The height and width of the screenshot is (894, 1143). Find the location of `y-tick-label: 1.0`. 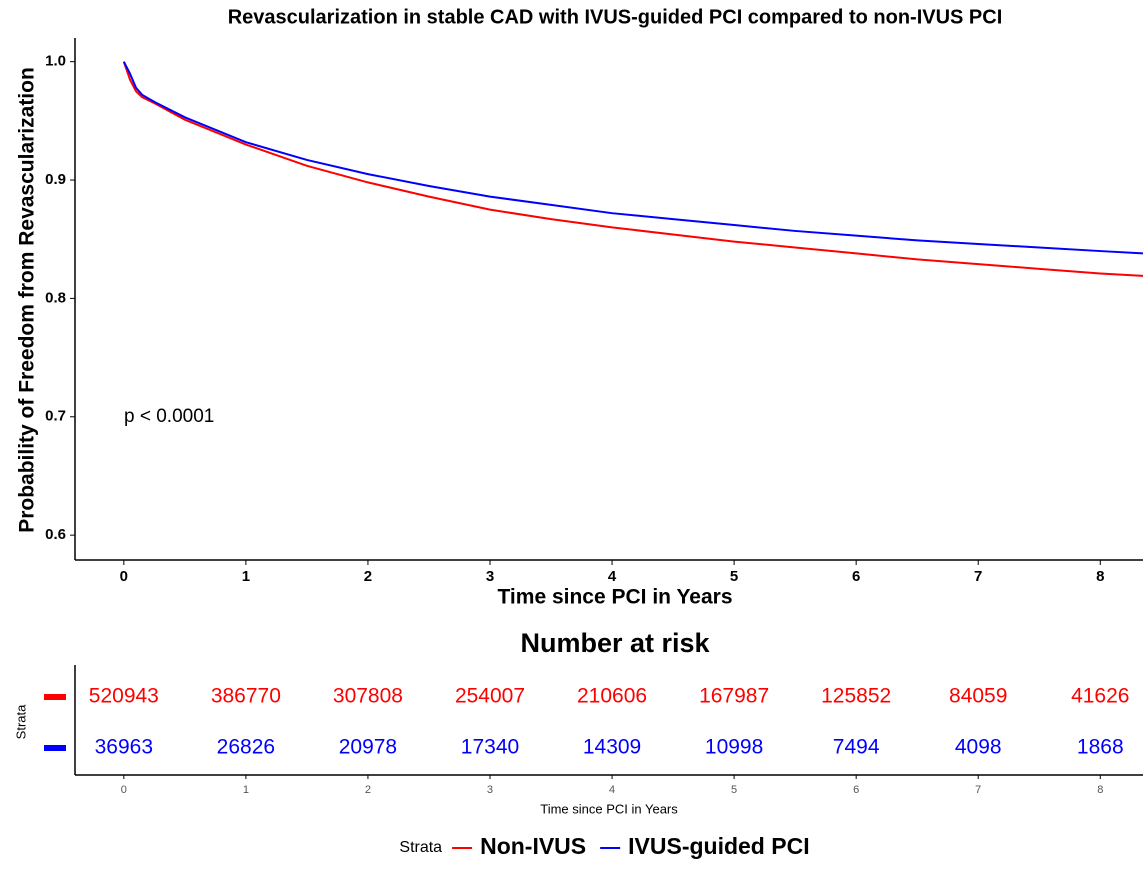

y-tick-label: 1.0 is located at coordinates (55, 61).